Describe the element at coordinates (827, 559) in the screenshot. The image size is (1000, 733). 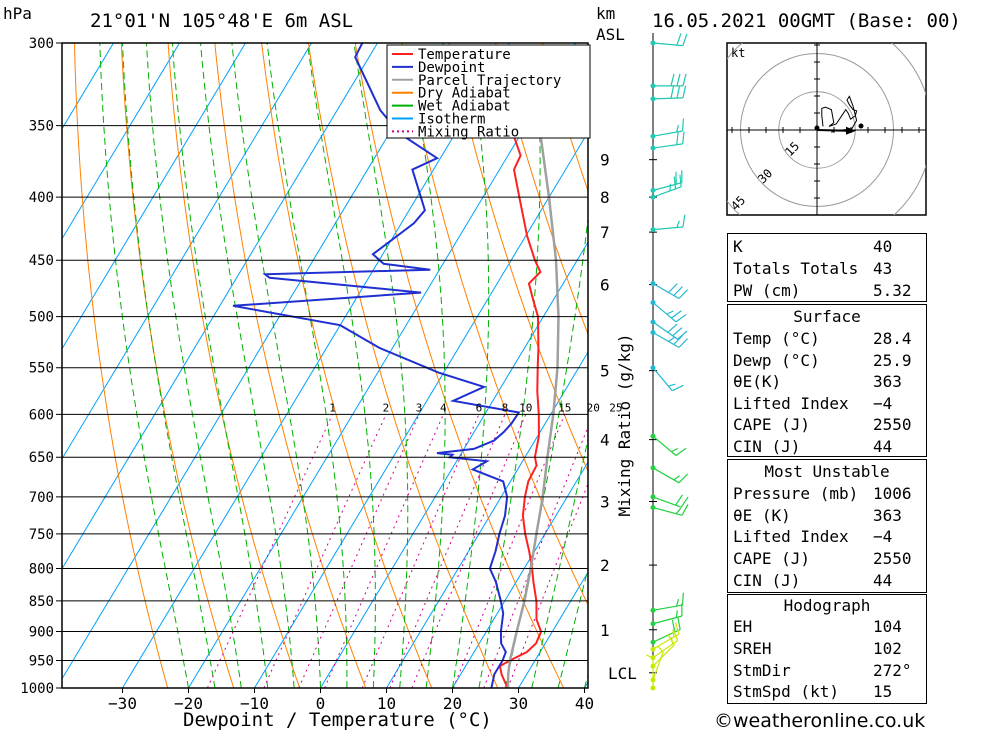
I see `most-unstable-row: CAPE (J) 2550` at that location.